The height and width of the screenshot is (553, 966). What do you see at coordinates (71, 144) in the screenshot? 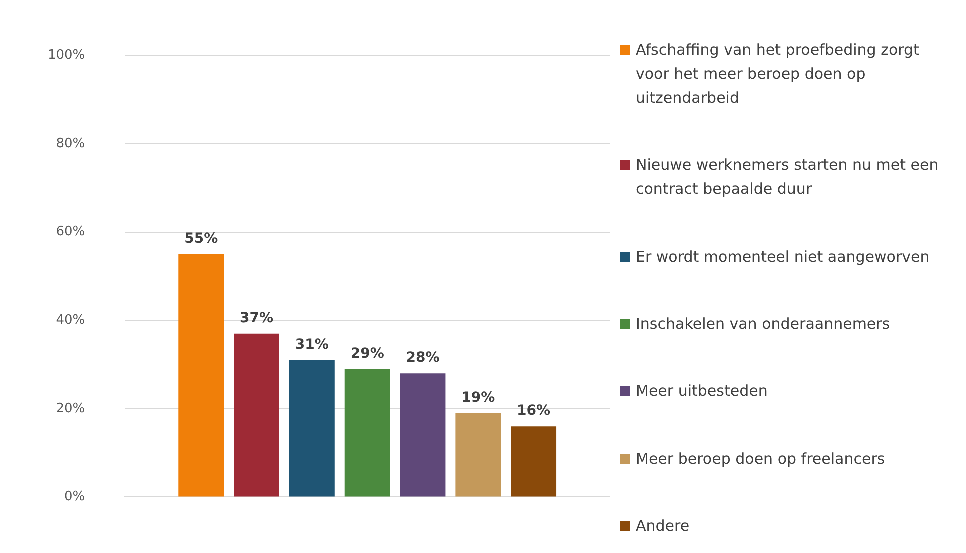
I see `y-tick-label: 80%` at bounding box center [71, 144].